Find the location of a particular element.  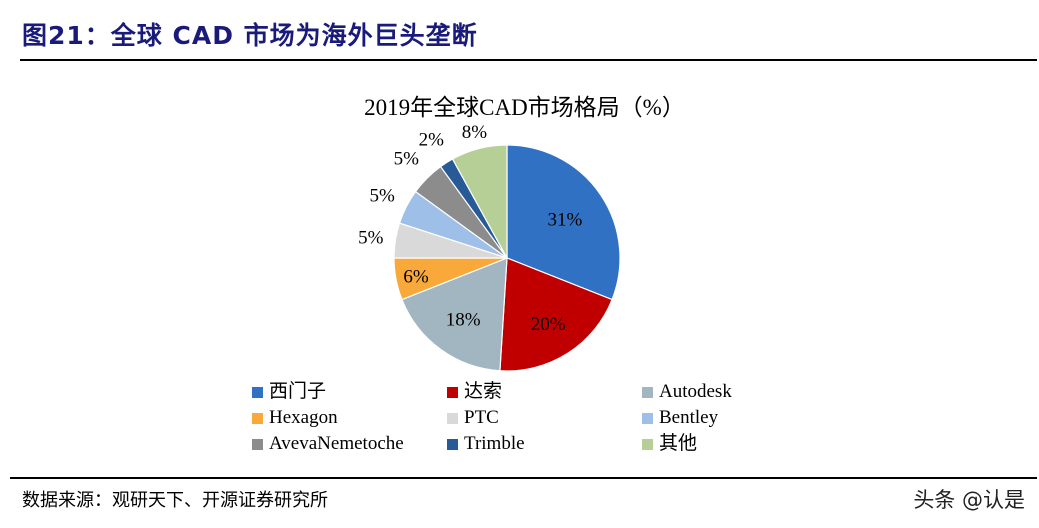

data-label-0: 31% is located at coordinates (565, 220).